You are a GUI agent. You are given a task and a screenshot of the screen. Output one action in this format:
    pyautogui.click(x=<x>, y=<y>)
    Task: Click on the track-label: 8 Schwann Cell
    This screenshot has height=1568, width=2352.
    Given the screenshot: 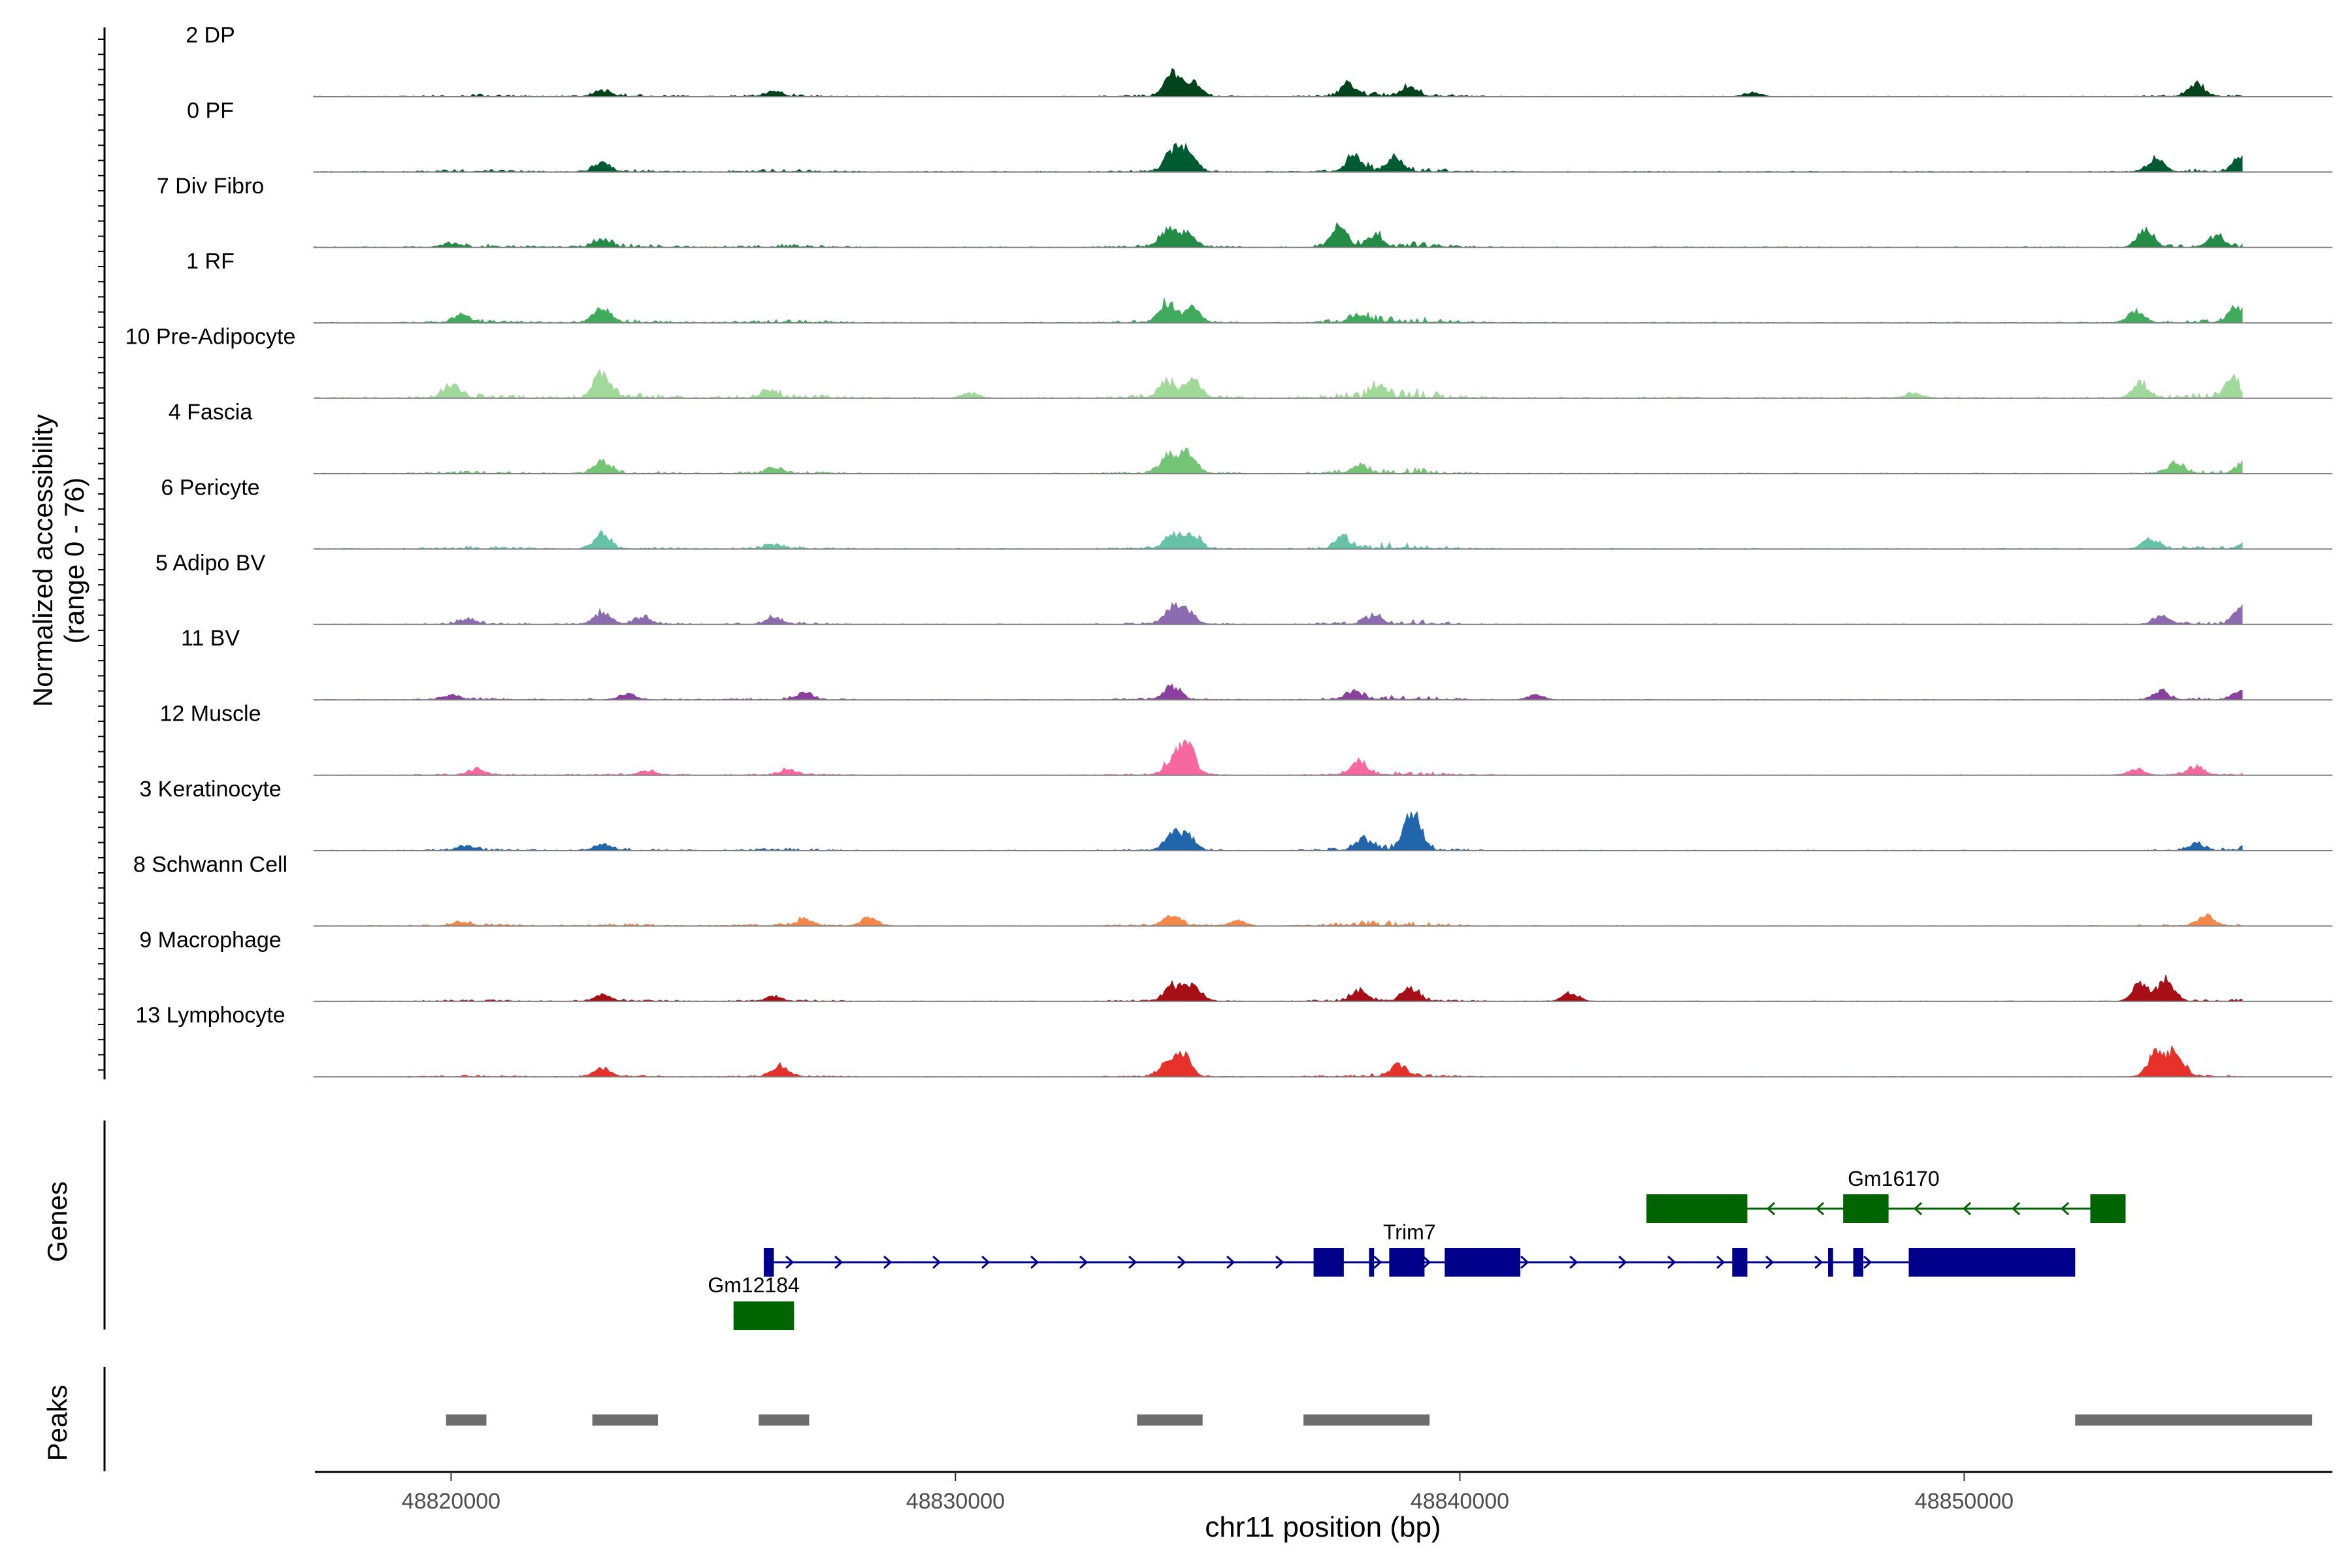 What is the action you would take?
    pyautogui.click(x=210, y=864)
    